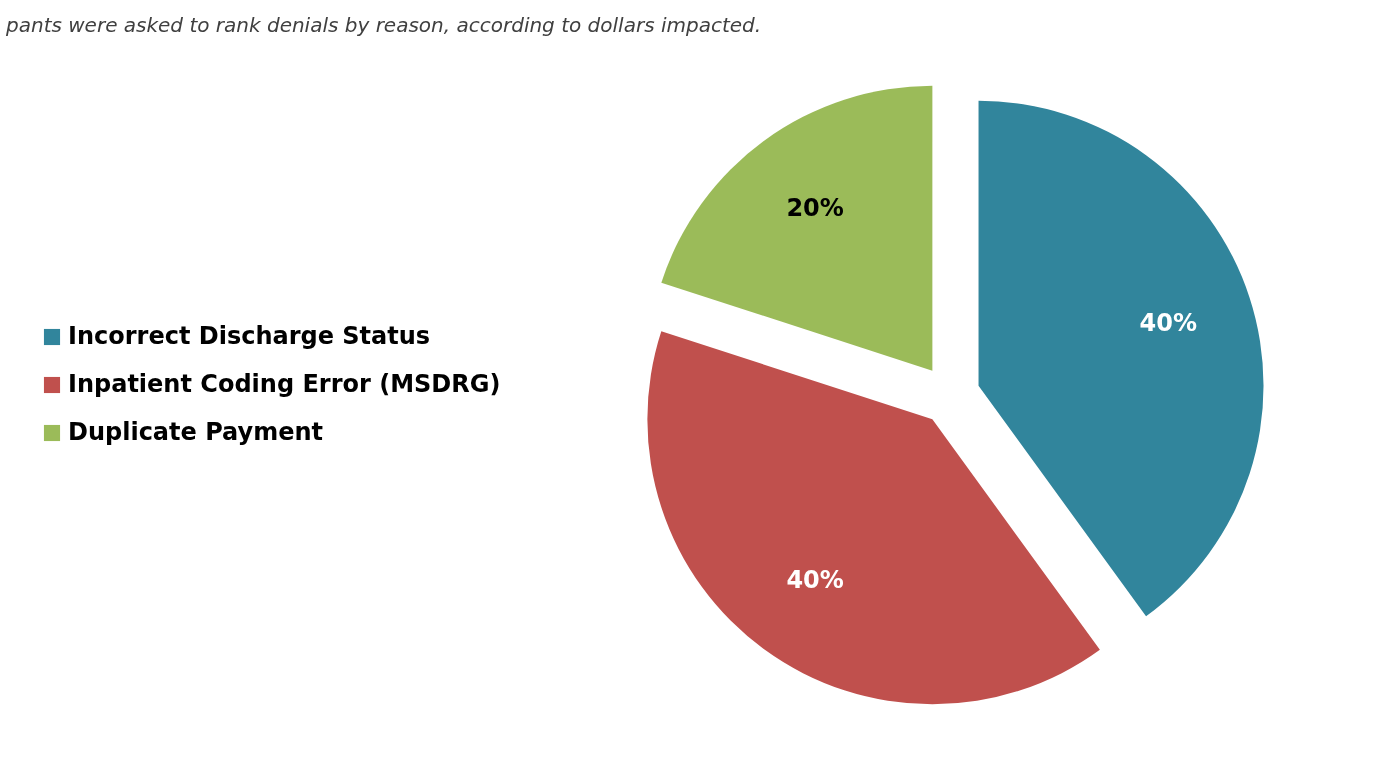 This screenshot has width=1398, height=773. I want to click on legend-label: Inpatient Coding Error (MSDRG), so click(284, 384).